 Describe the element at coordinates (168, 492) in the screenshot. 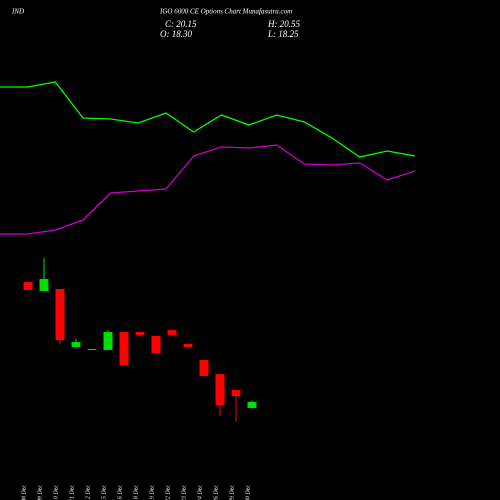

I see `x-tick-label: 22 Dec` at that location.